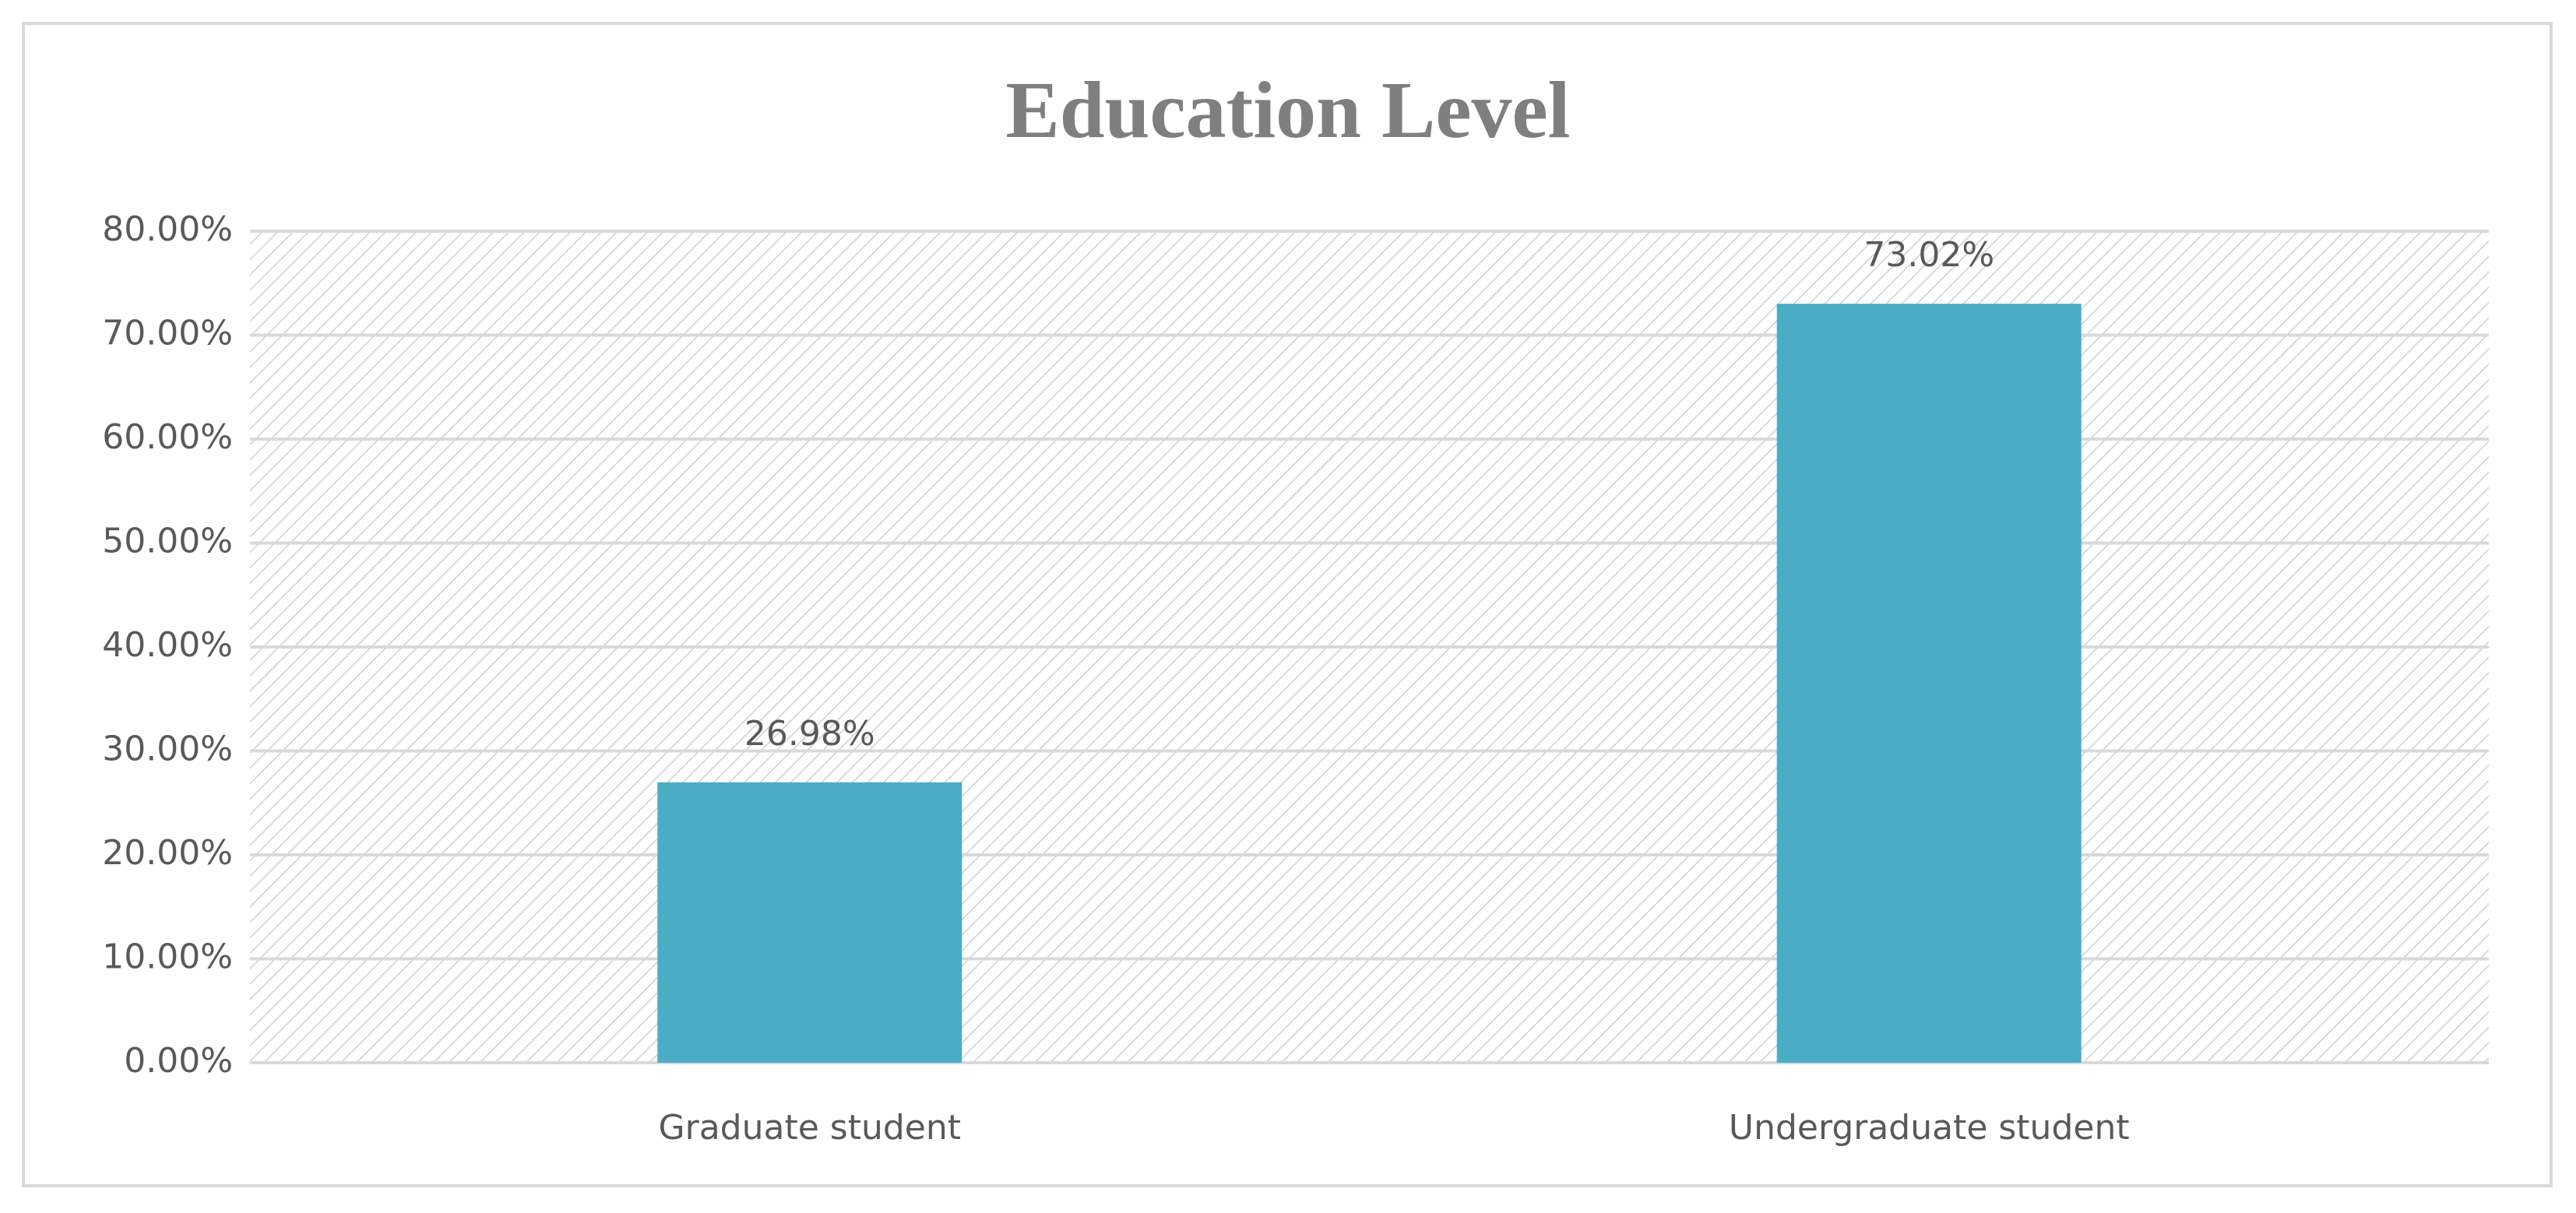 The image size is (2576, 1213). I want to click on data-label: 73.02%, so click(1928, 255).